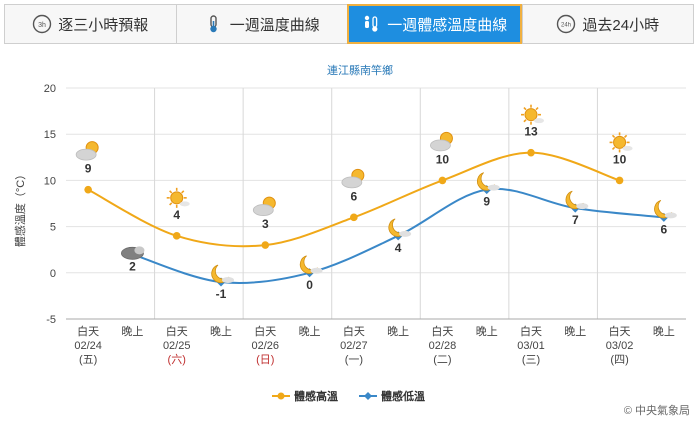  Describe the element at coordinates (177, 346) in the screenshot. I see `x-tick-date: 02/25` at that location.